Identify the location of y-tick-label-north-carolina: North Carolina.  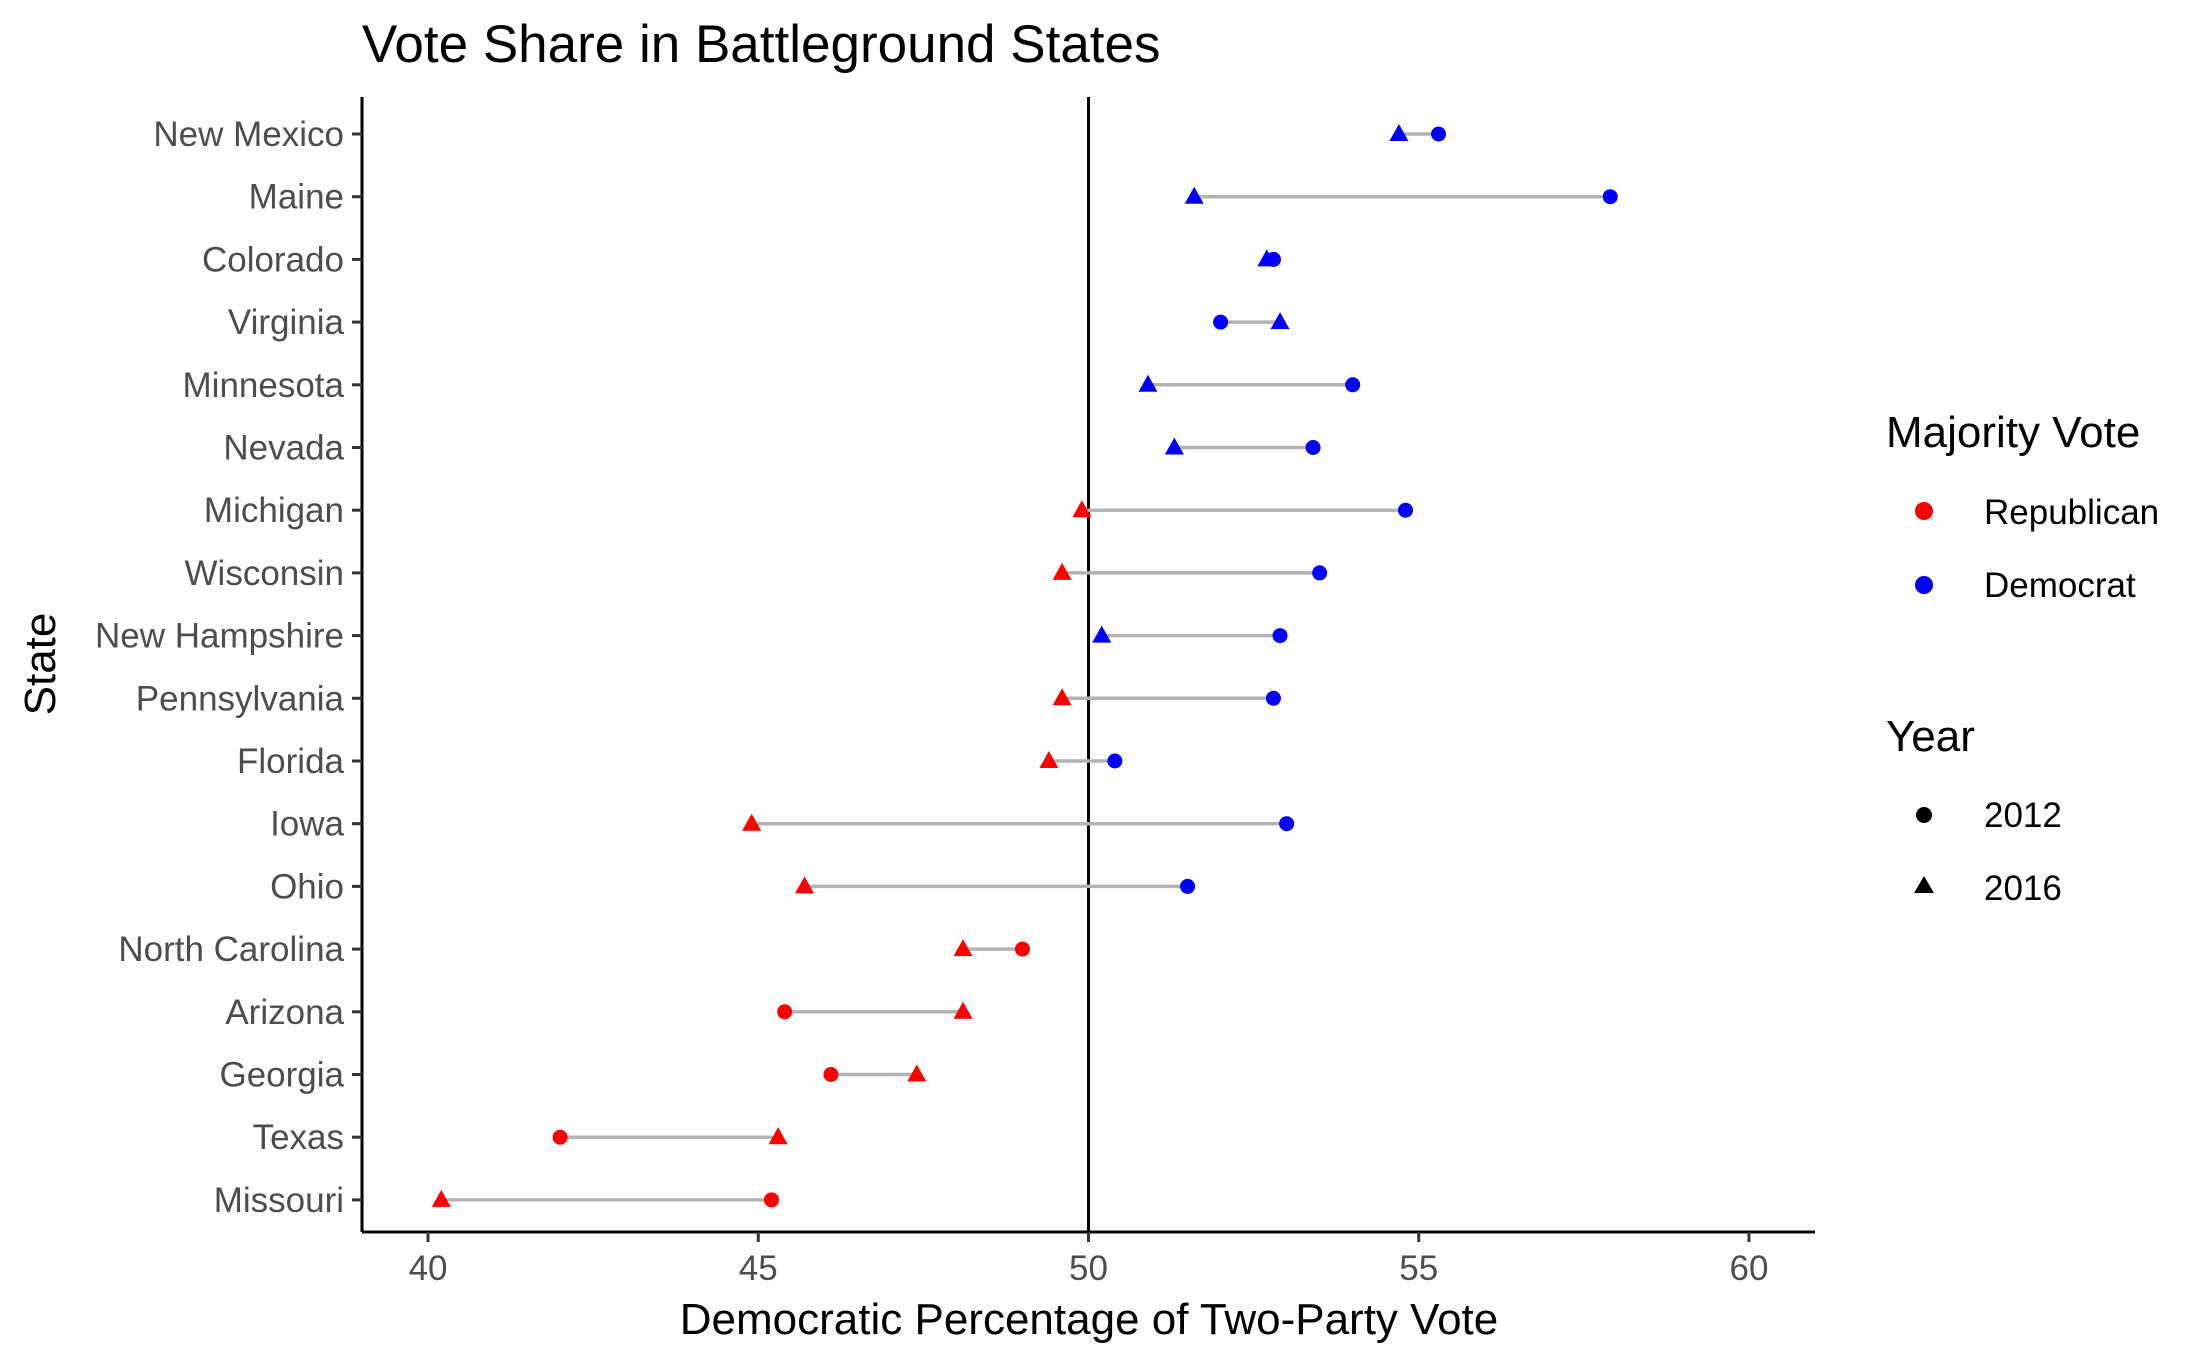
(231, 949).